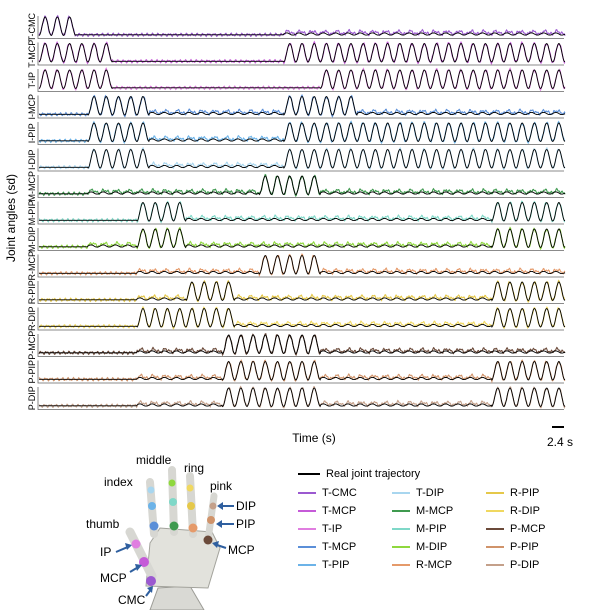 The width and height of the screenshot is (590, 610). I want to click on legend-item: T-PIP, so click(345, 564).